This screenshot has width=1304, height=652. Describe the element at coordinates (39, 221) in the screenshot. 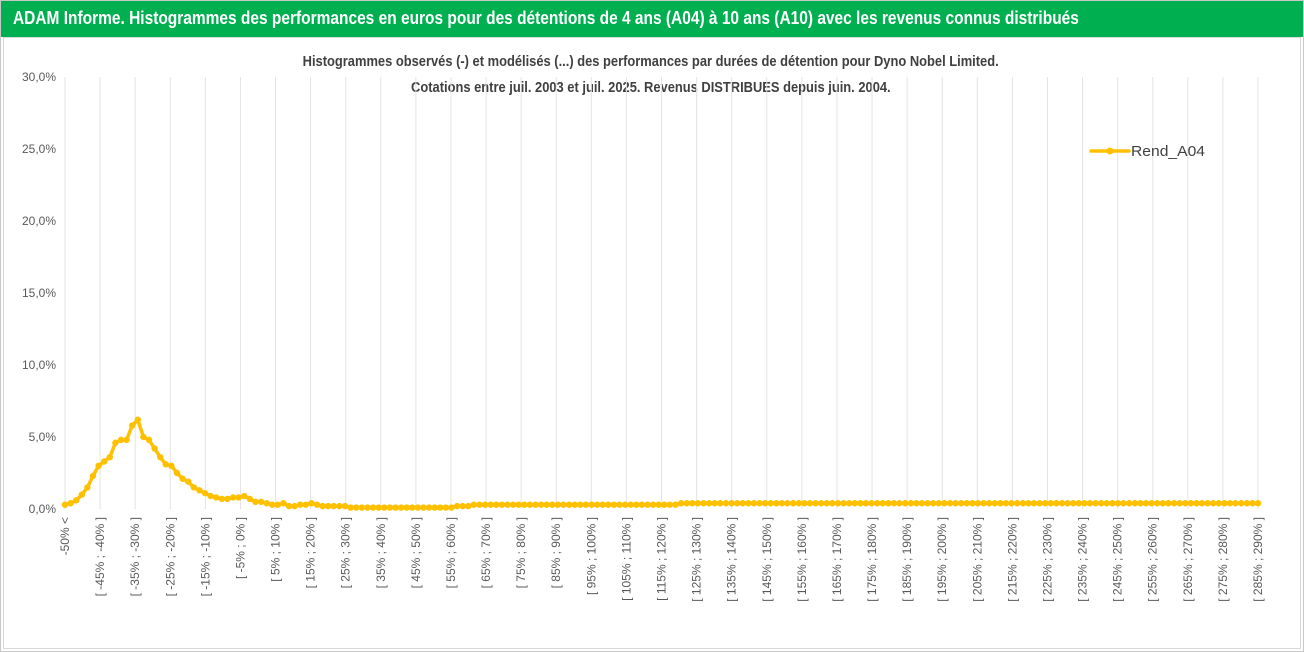

I see `y-tick-label: 20,0%` at that location.